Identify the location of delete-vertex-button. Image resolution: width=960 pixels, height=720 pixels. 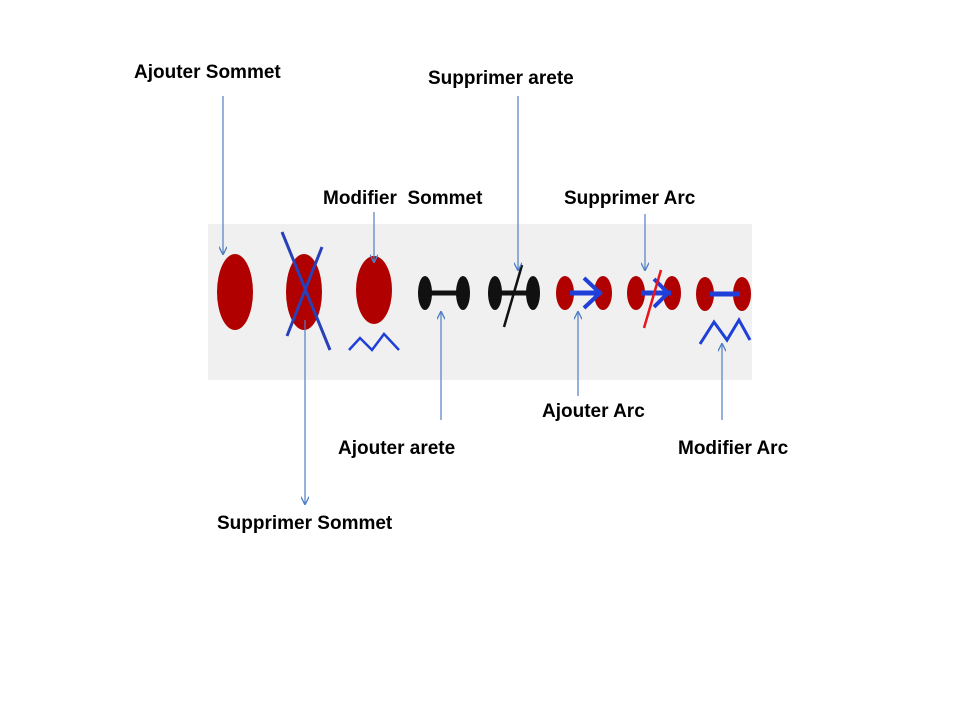
(306, 291).